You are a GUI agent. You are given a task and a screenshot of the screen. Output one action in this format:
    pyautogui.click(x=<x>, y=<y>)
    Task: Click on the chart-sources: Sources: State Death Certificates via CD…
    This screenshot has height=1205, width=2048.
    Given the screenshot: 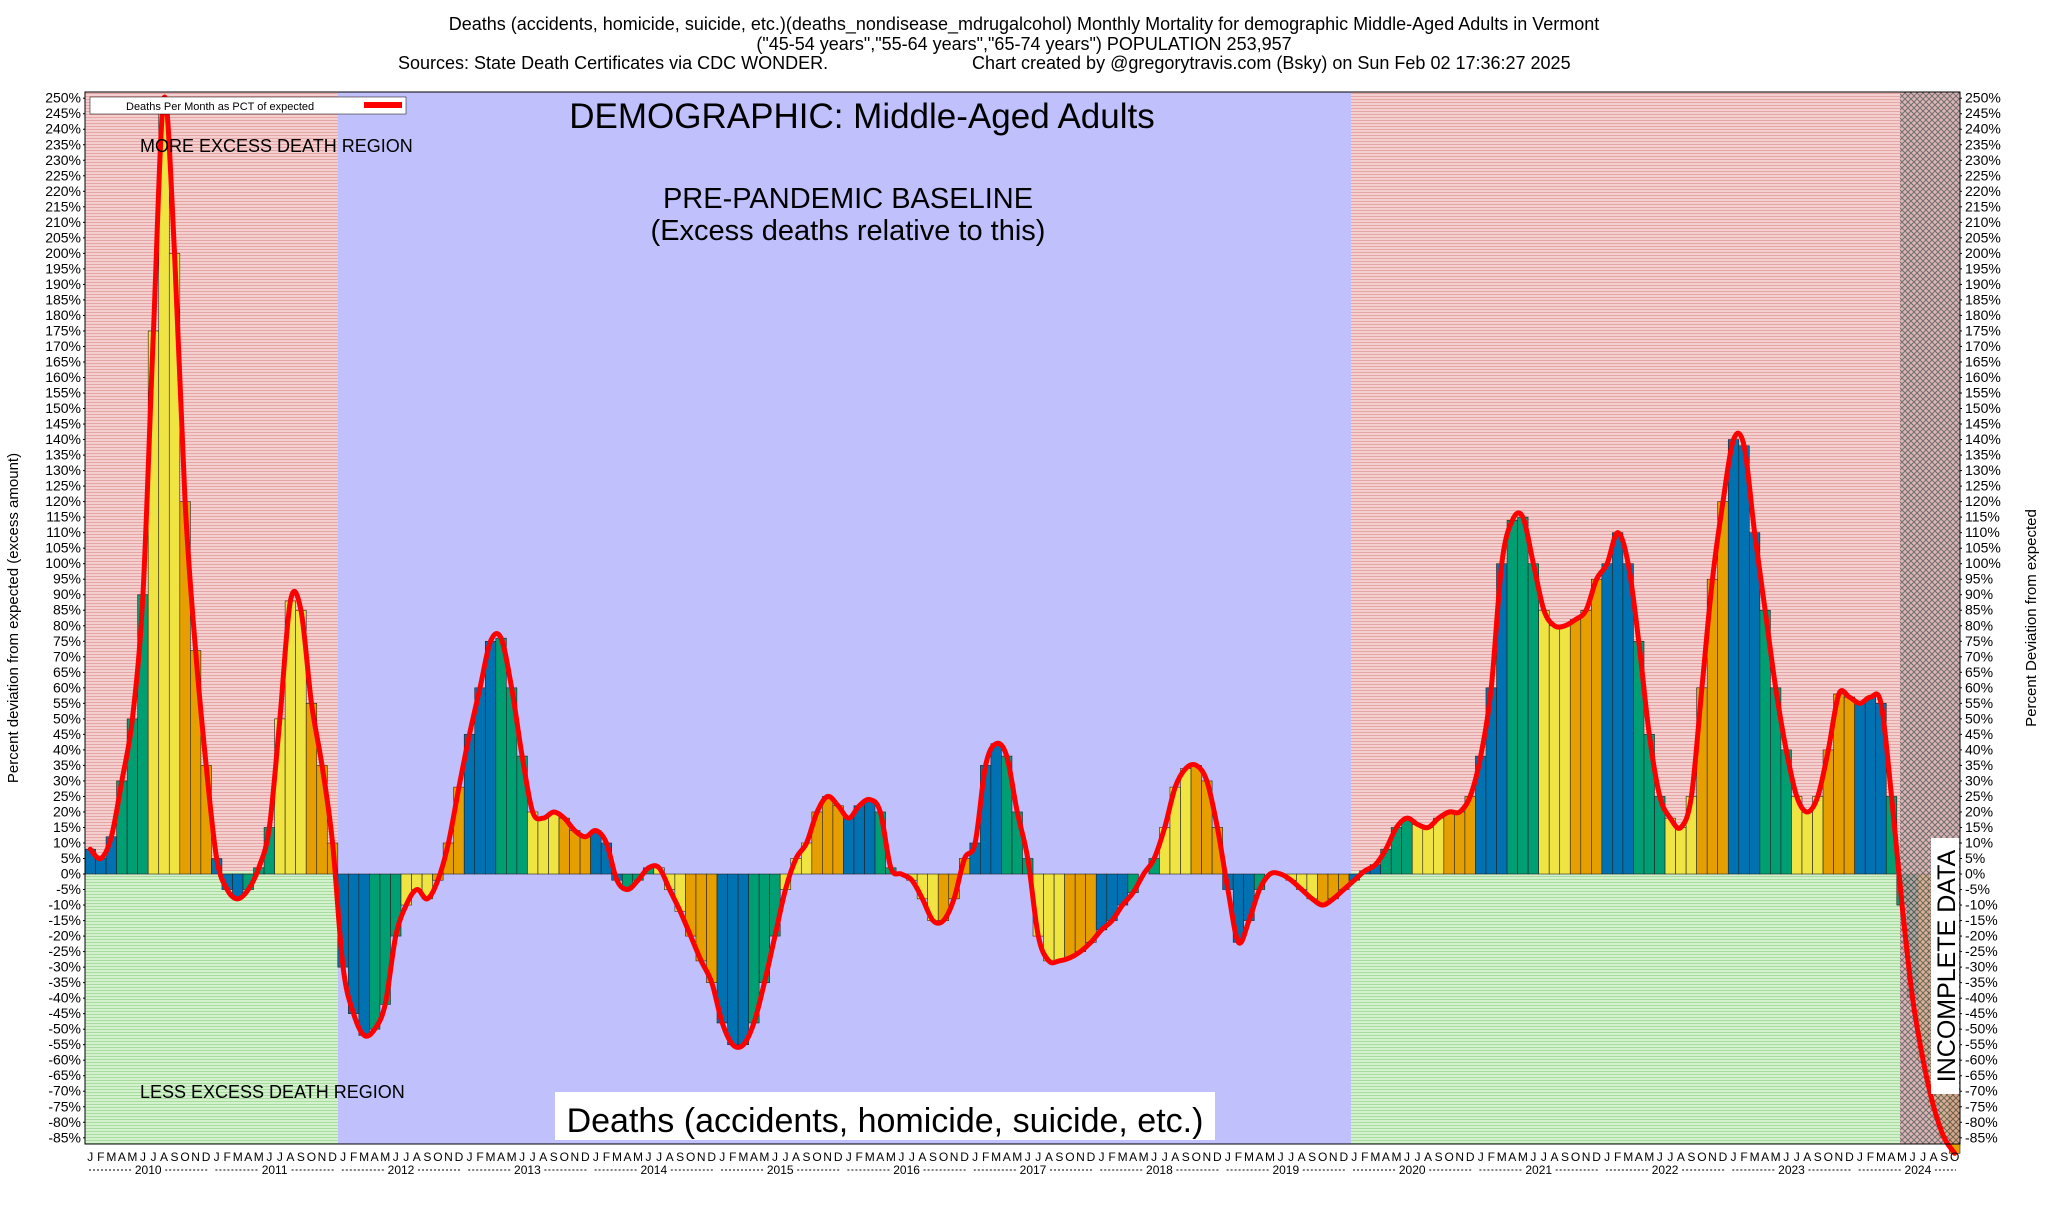 What is the action you would take?
    pyautogui.click(x=613, y=63)
    